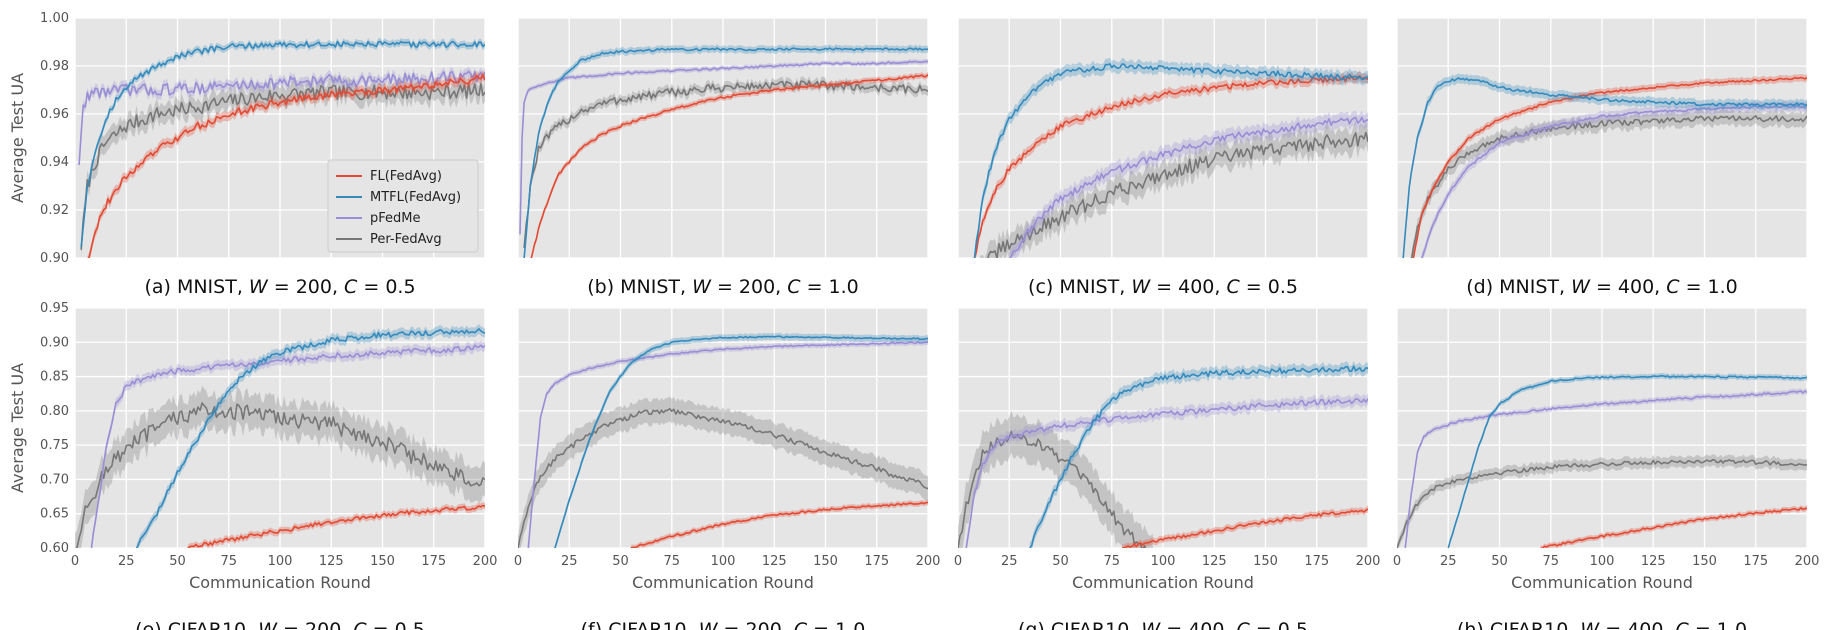 The height and width of the screenshot is (630, 1831). What do you see at coordinates (54, 479) in the screenshot?
I see `y-tick-label: 0.70` at bounding box center [54, 479].